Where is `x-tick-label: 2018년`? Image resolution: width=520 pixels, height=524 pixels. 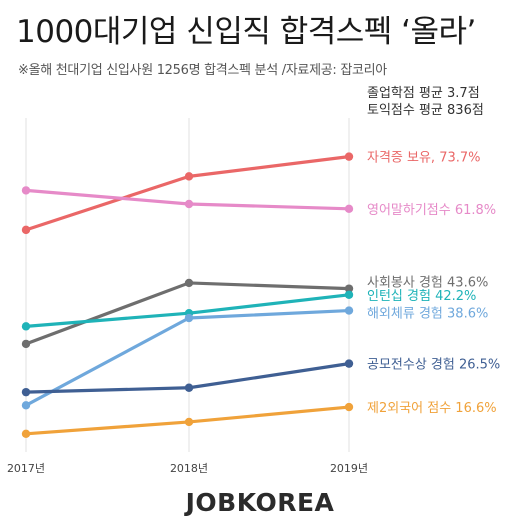
x-tick-label: 2018년 is located at coordinates (189, 468).